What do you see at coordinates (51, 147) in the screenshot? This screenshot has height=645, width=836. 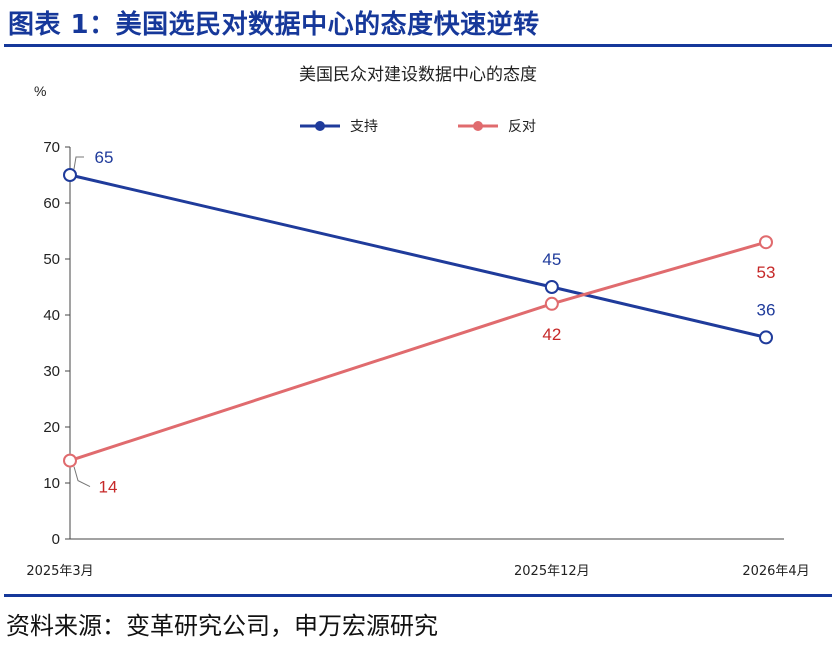 I see `y-tick-label: 70` at bounding box center [51, 147].